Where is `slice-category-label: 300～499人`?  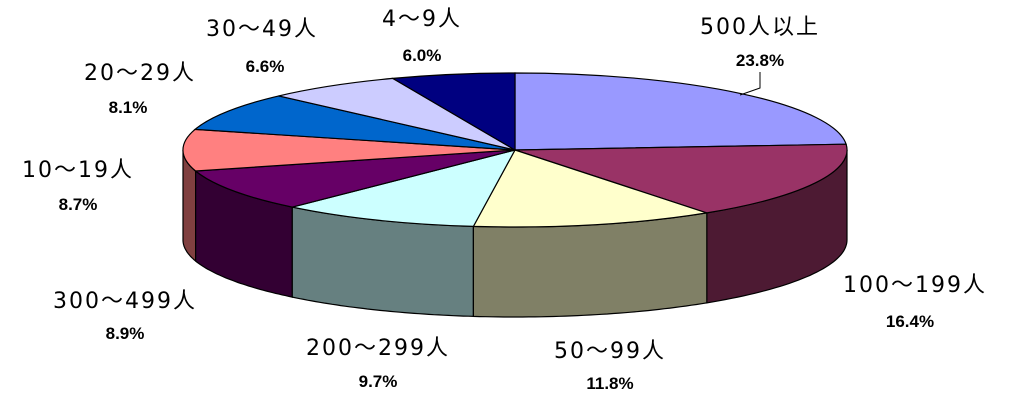 slice-category-label: 300～499人 is located at coordinates (125, 301).